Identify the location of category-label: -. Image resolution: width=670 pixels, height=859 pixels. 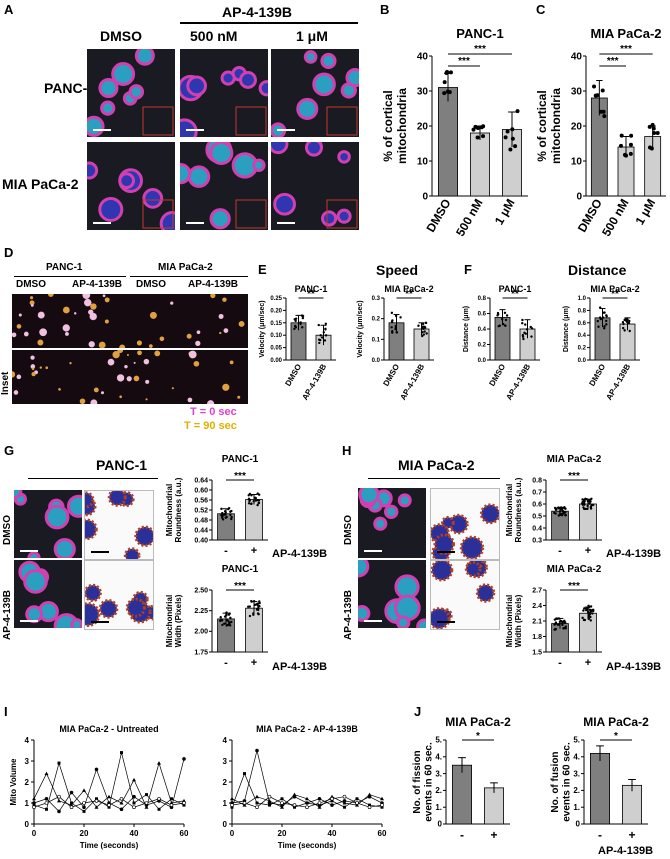
(462, 835).